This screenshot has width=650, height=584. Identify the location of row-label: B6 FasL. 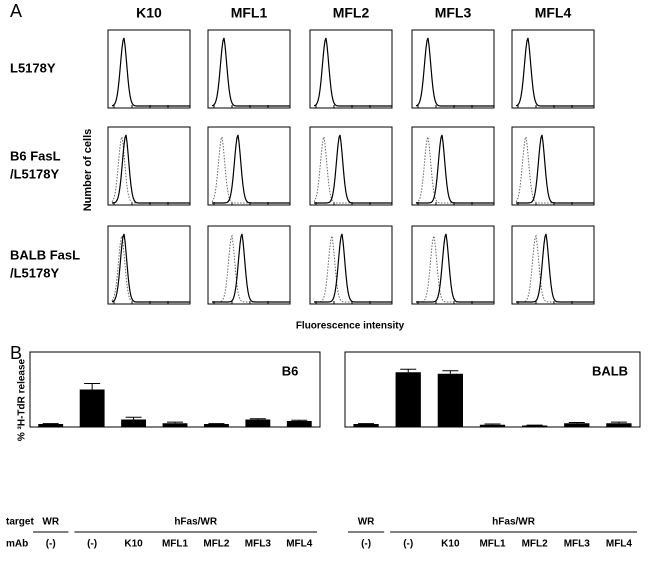
(35, 155).